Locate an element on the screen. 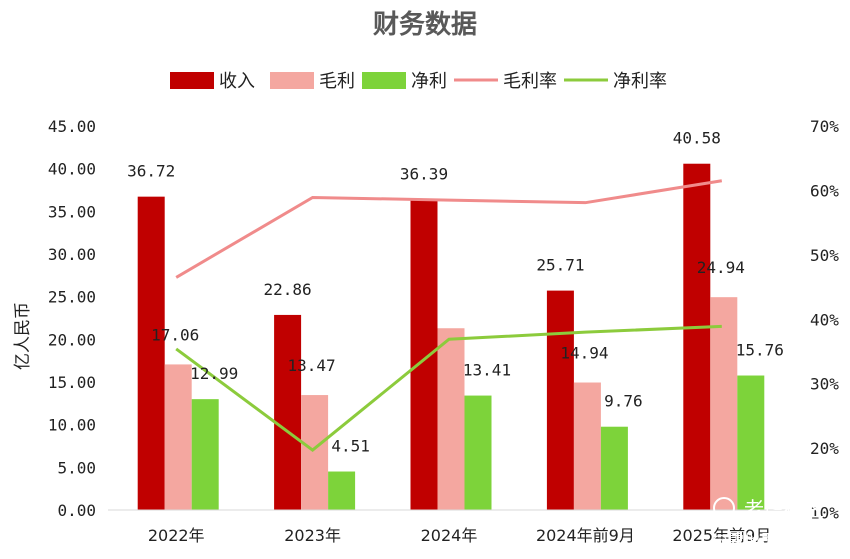 This screenshot has width=850, height=559. y-axis-right: 10% 20% 30% 40% 50% 60% 70% is located at coordinates (824, 320).